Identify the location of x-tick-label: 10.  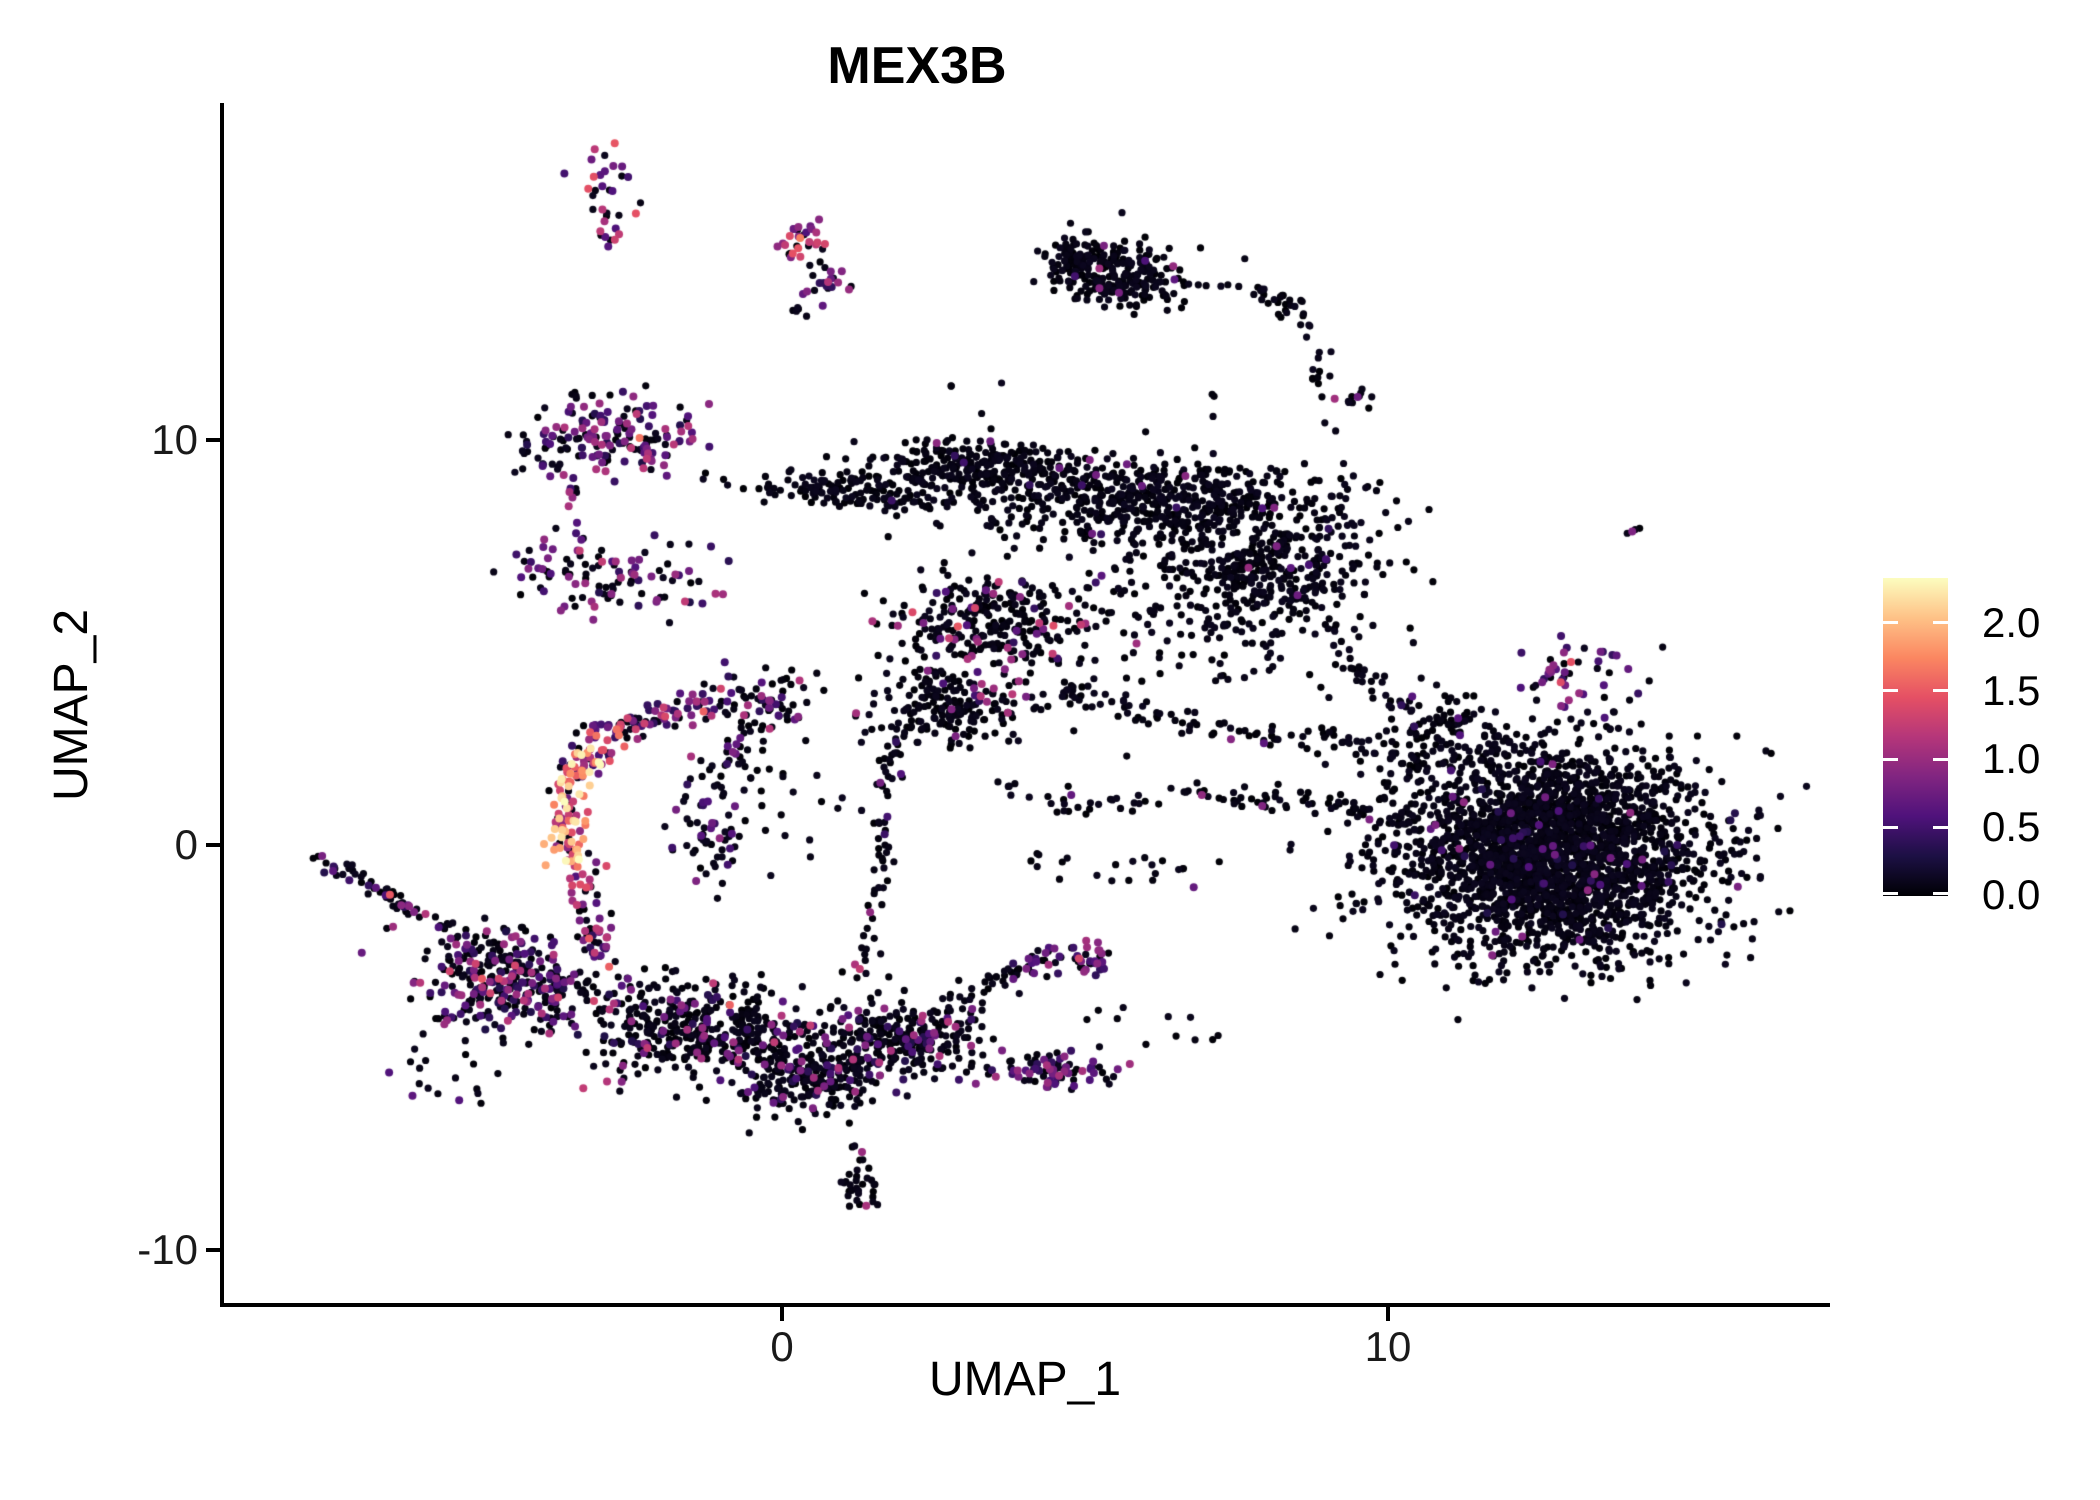
(1388, 1346).